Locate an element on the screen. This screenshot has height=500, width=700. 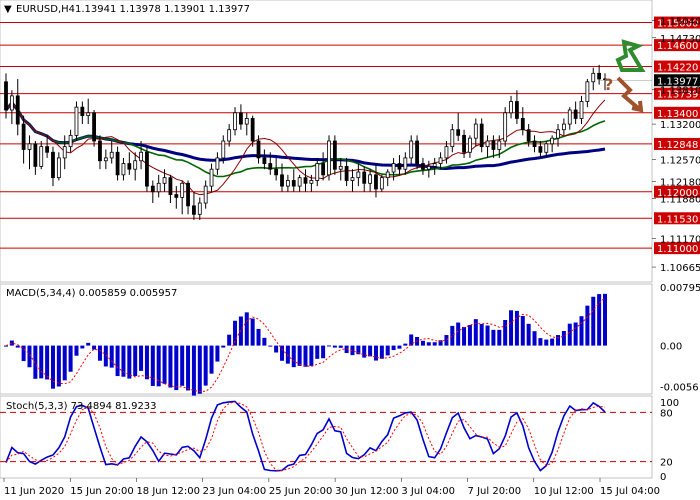
stochastic-signal-line is located at coordinates (305, 436).